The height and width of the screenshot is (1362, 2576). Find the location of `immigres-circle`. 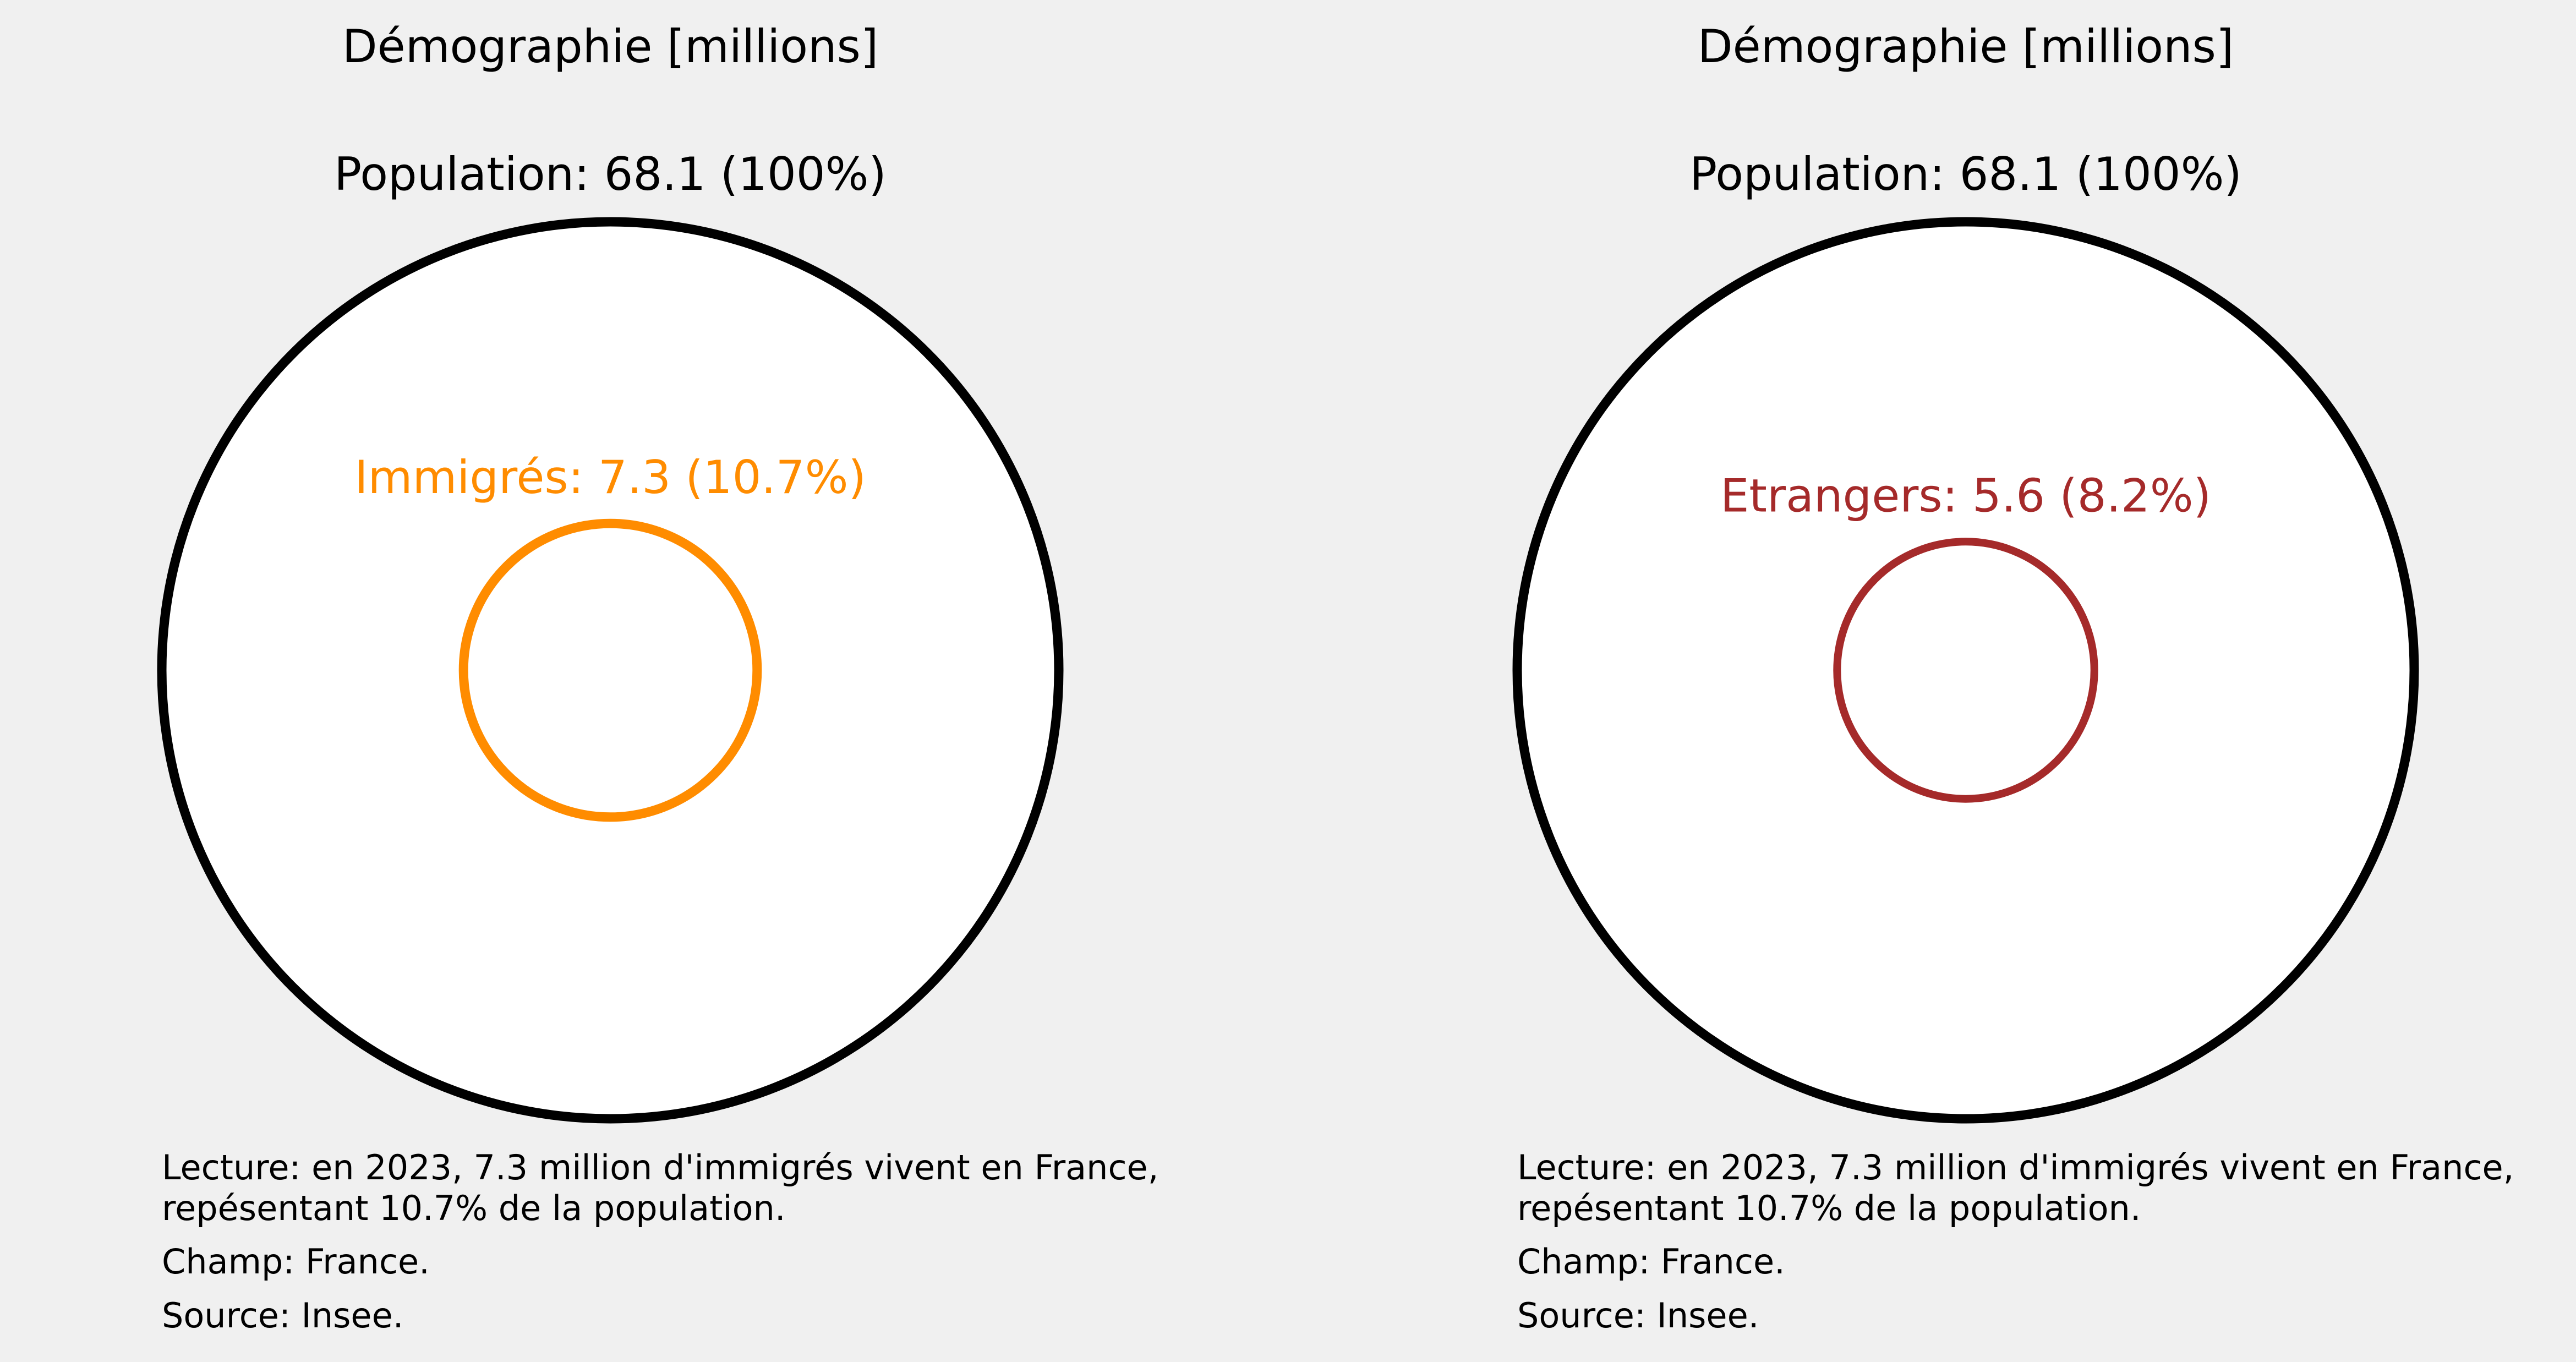

immigres-circle is located at coordinates (610, 670).